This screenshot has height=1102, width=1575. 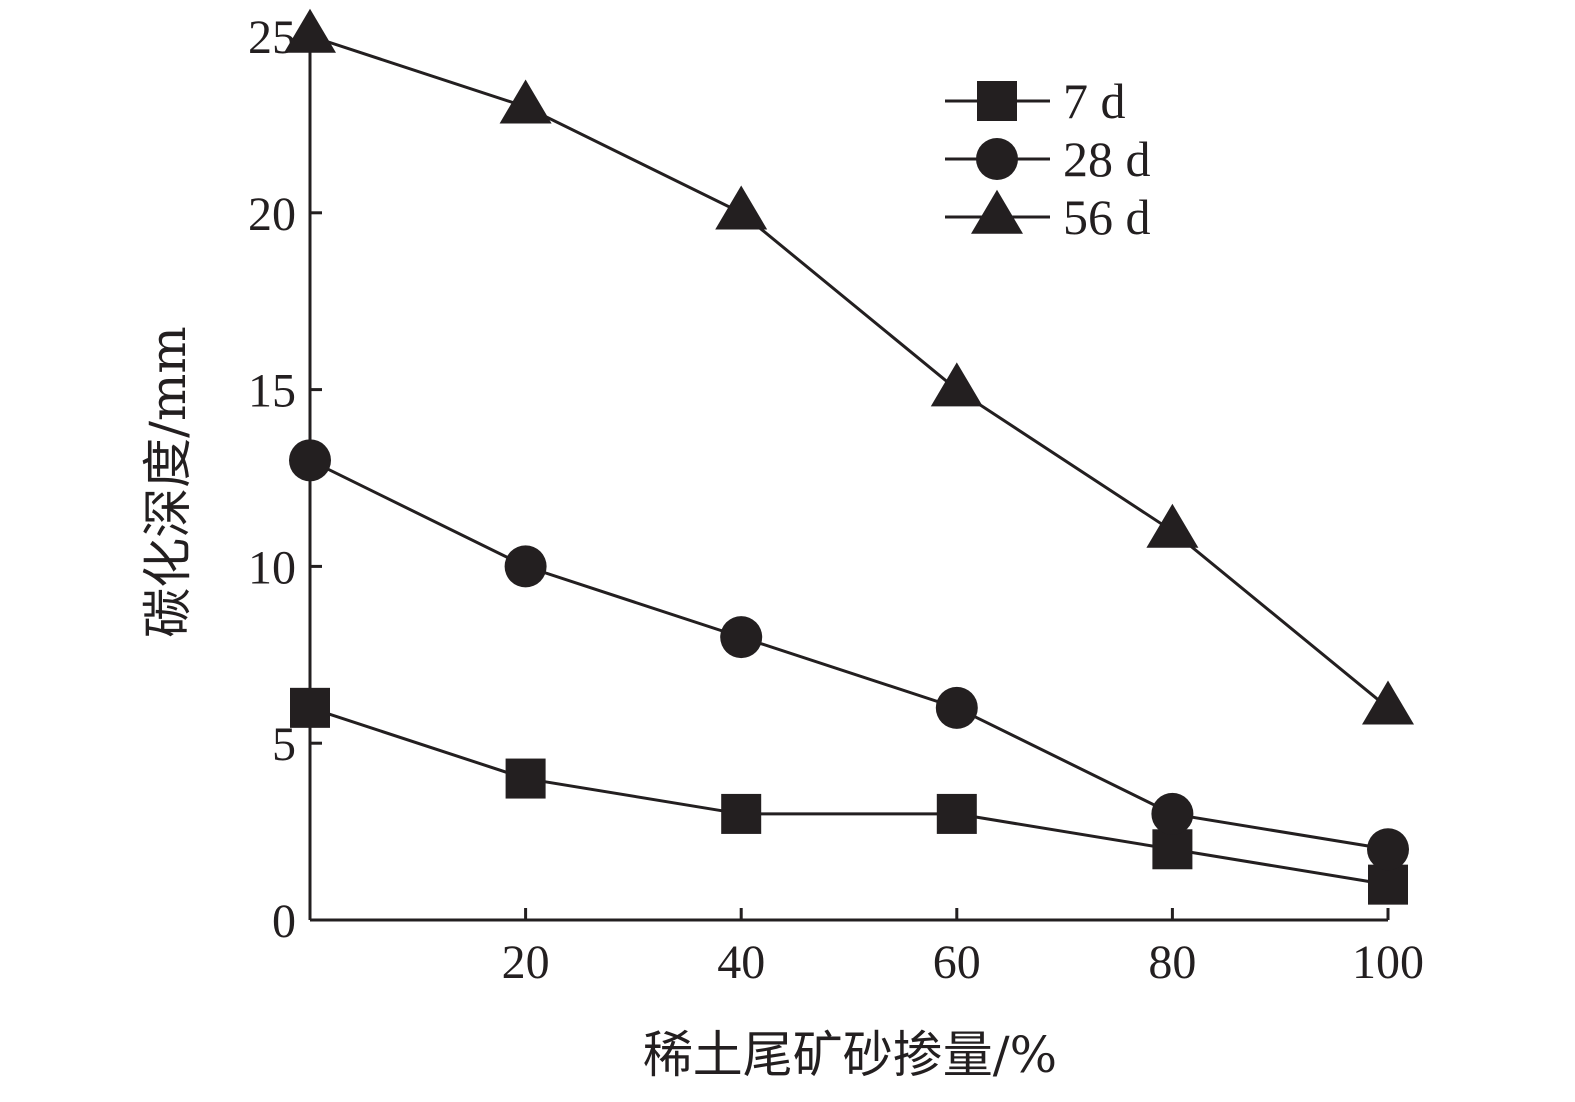 What do you see at coordinates (1107, 217) in the screenshot?
I see `legend-label: 56 d` at bounding box center [1107, 217].